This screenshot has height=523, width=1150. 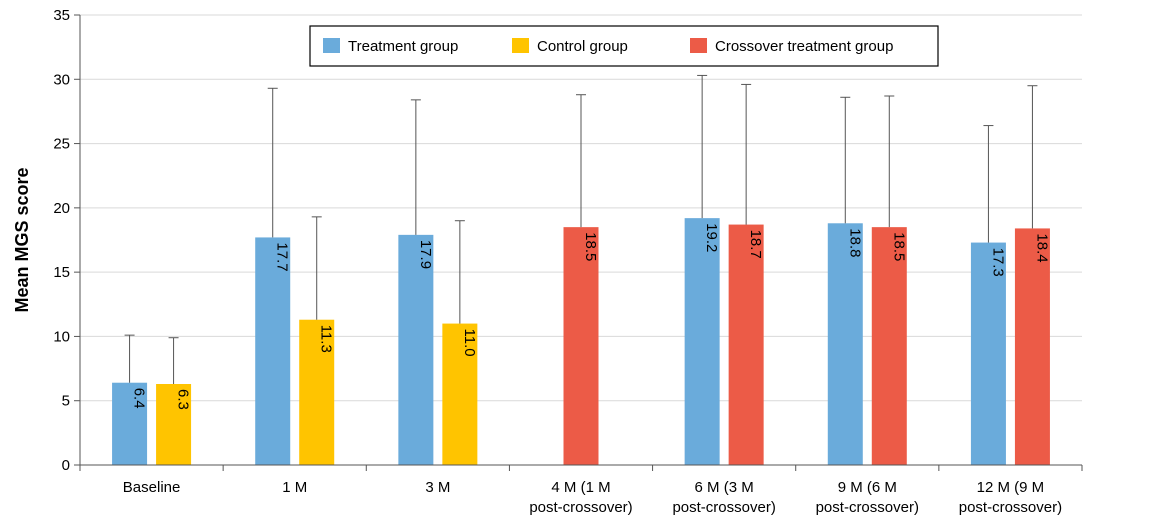 What do you see at coordinates (61, 336) in the screenshot?
I see `y-tick-label: 10` at bounding box center [61, 336].